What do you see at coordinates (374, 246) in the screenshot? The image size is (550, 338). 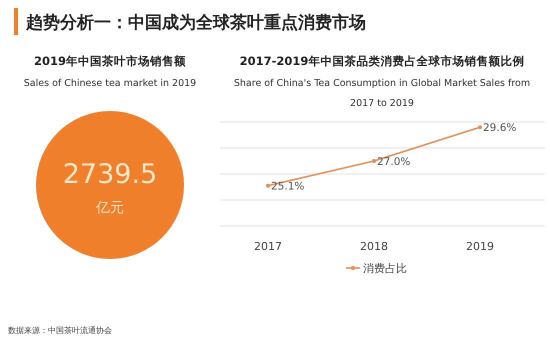 I see `x-tick-label: 2018` at bounding box center [374, 246].